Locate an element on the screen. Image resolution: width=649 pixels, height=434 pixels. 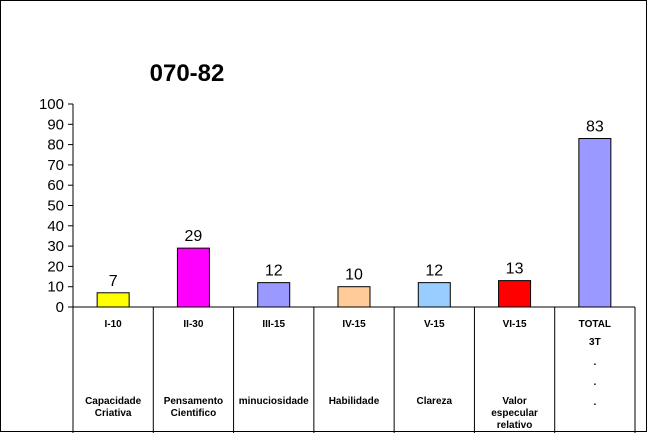
table-cell-text: Cientifico is located at coordinates (194, 413).